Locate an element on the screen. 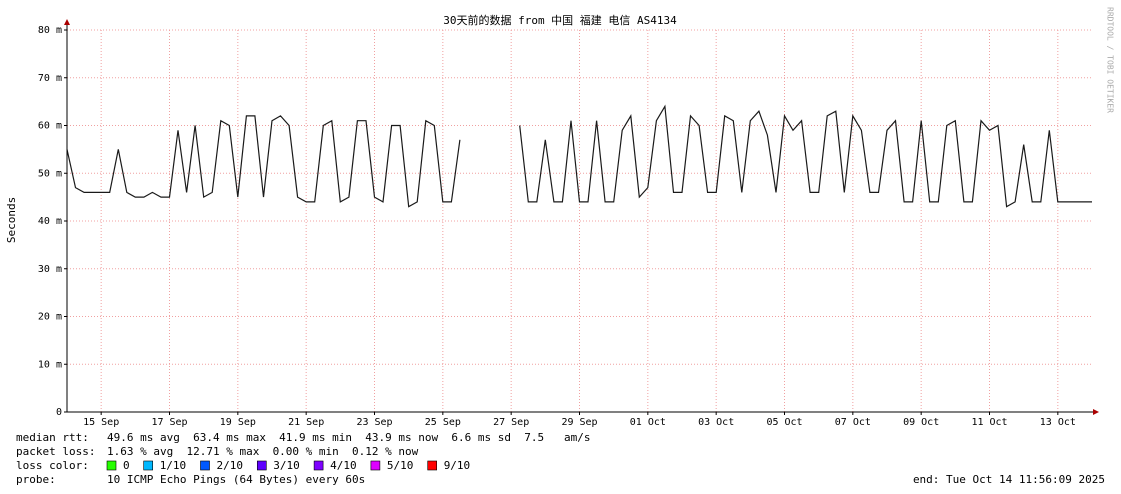 Image resolution: width=1121 pixels, height=494 pixels. x-tick-label: 09 Oct is located at coordinates (921, 422).